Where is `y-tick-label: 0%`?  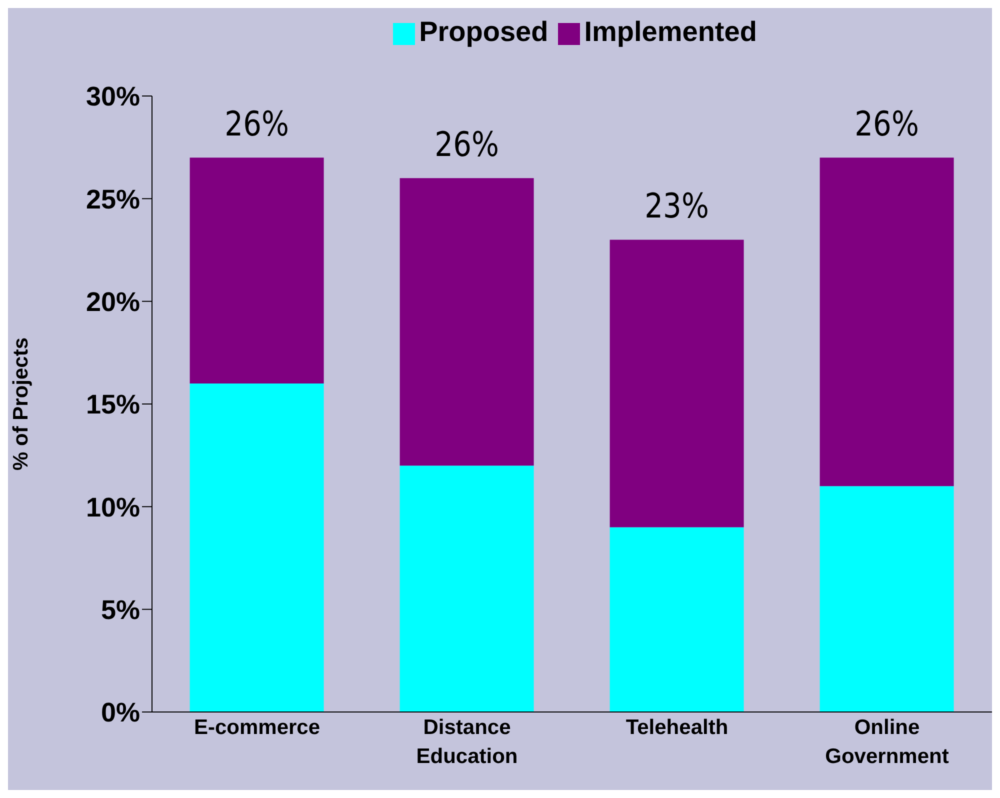
y-tick-label: 0% is located at coordinates (120, 713).